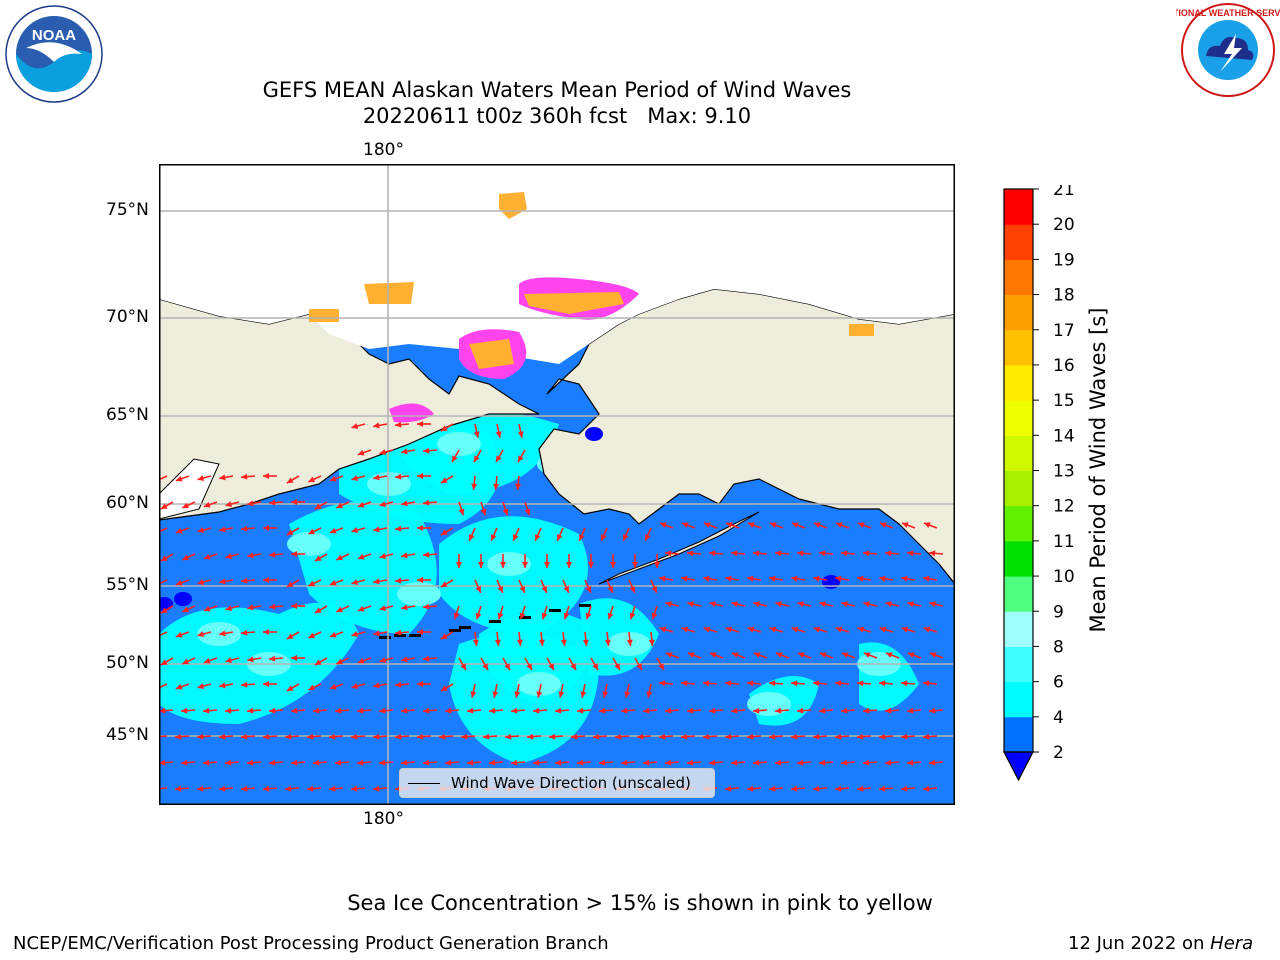  What do you see at coordinates (183, 599) in the screenshot?
I see `low-period-patch` at bounding box center [183, 599].